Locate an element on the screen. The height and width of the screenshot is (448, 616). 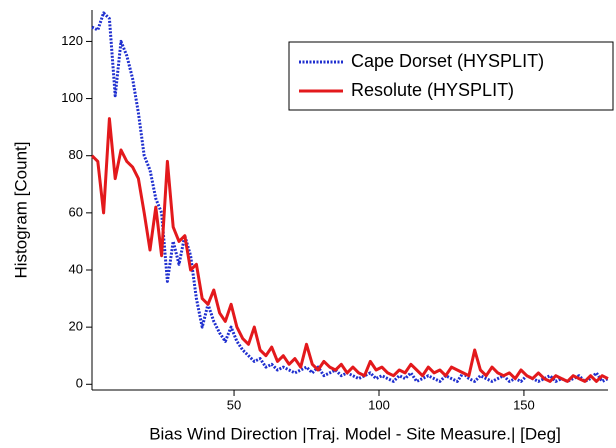
y-axis-label: Histogram [Count] is located at coordinates (20, 210).